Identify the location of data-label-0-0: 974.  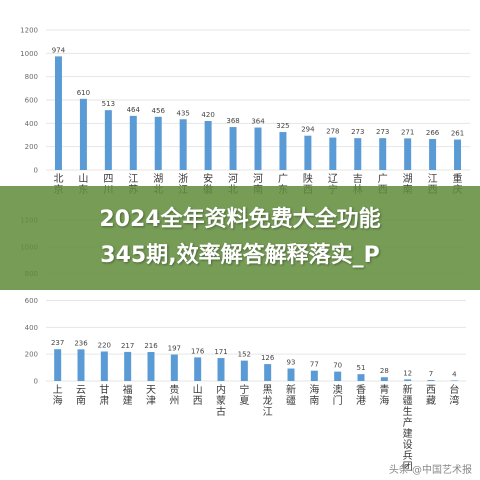
(59, 50).